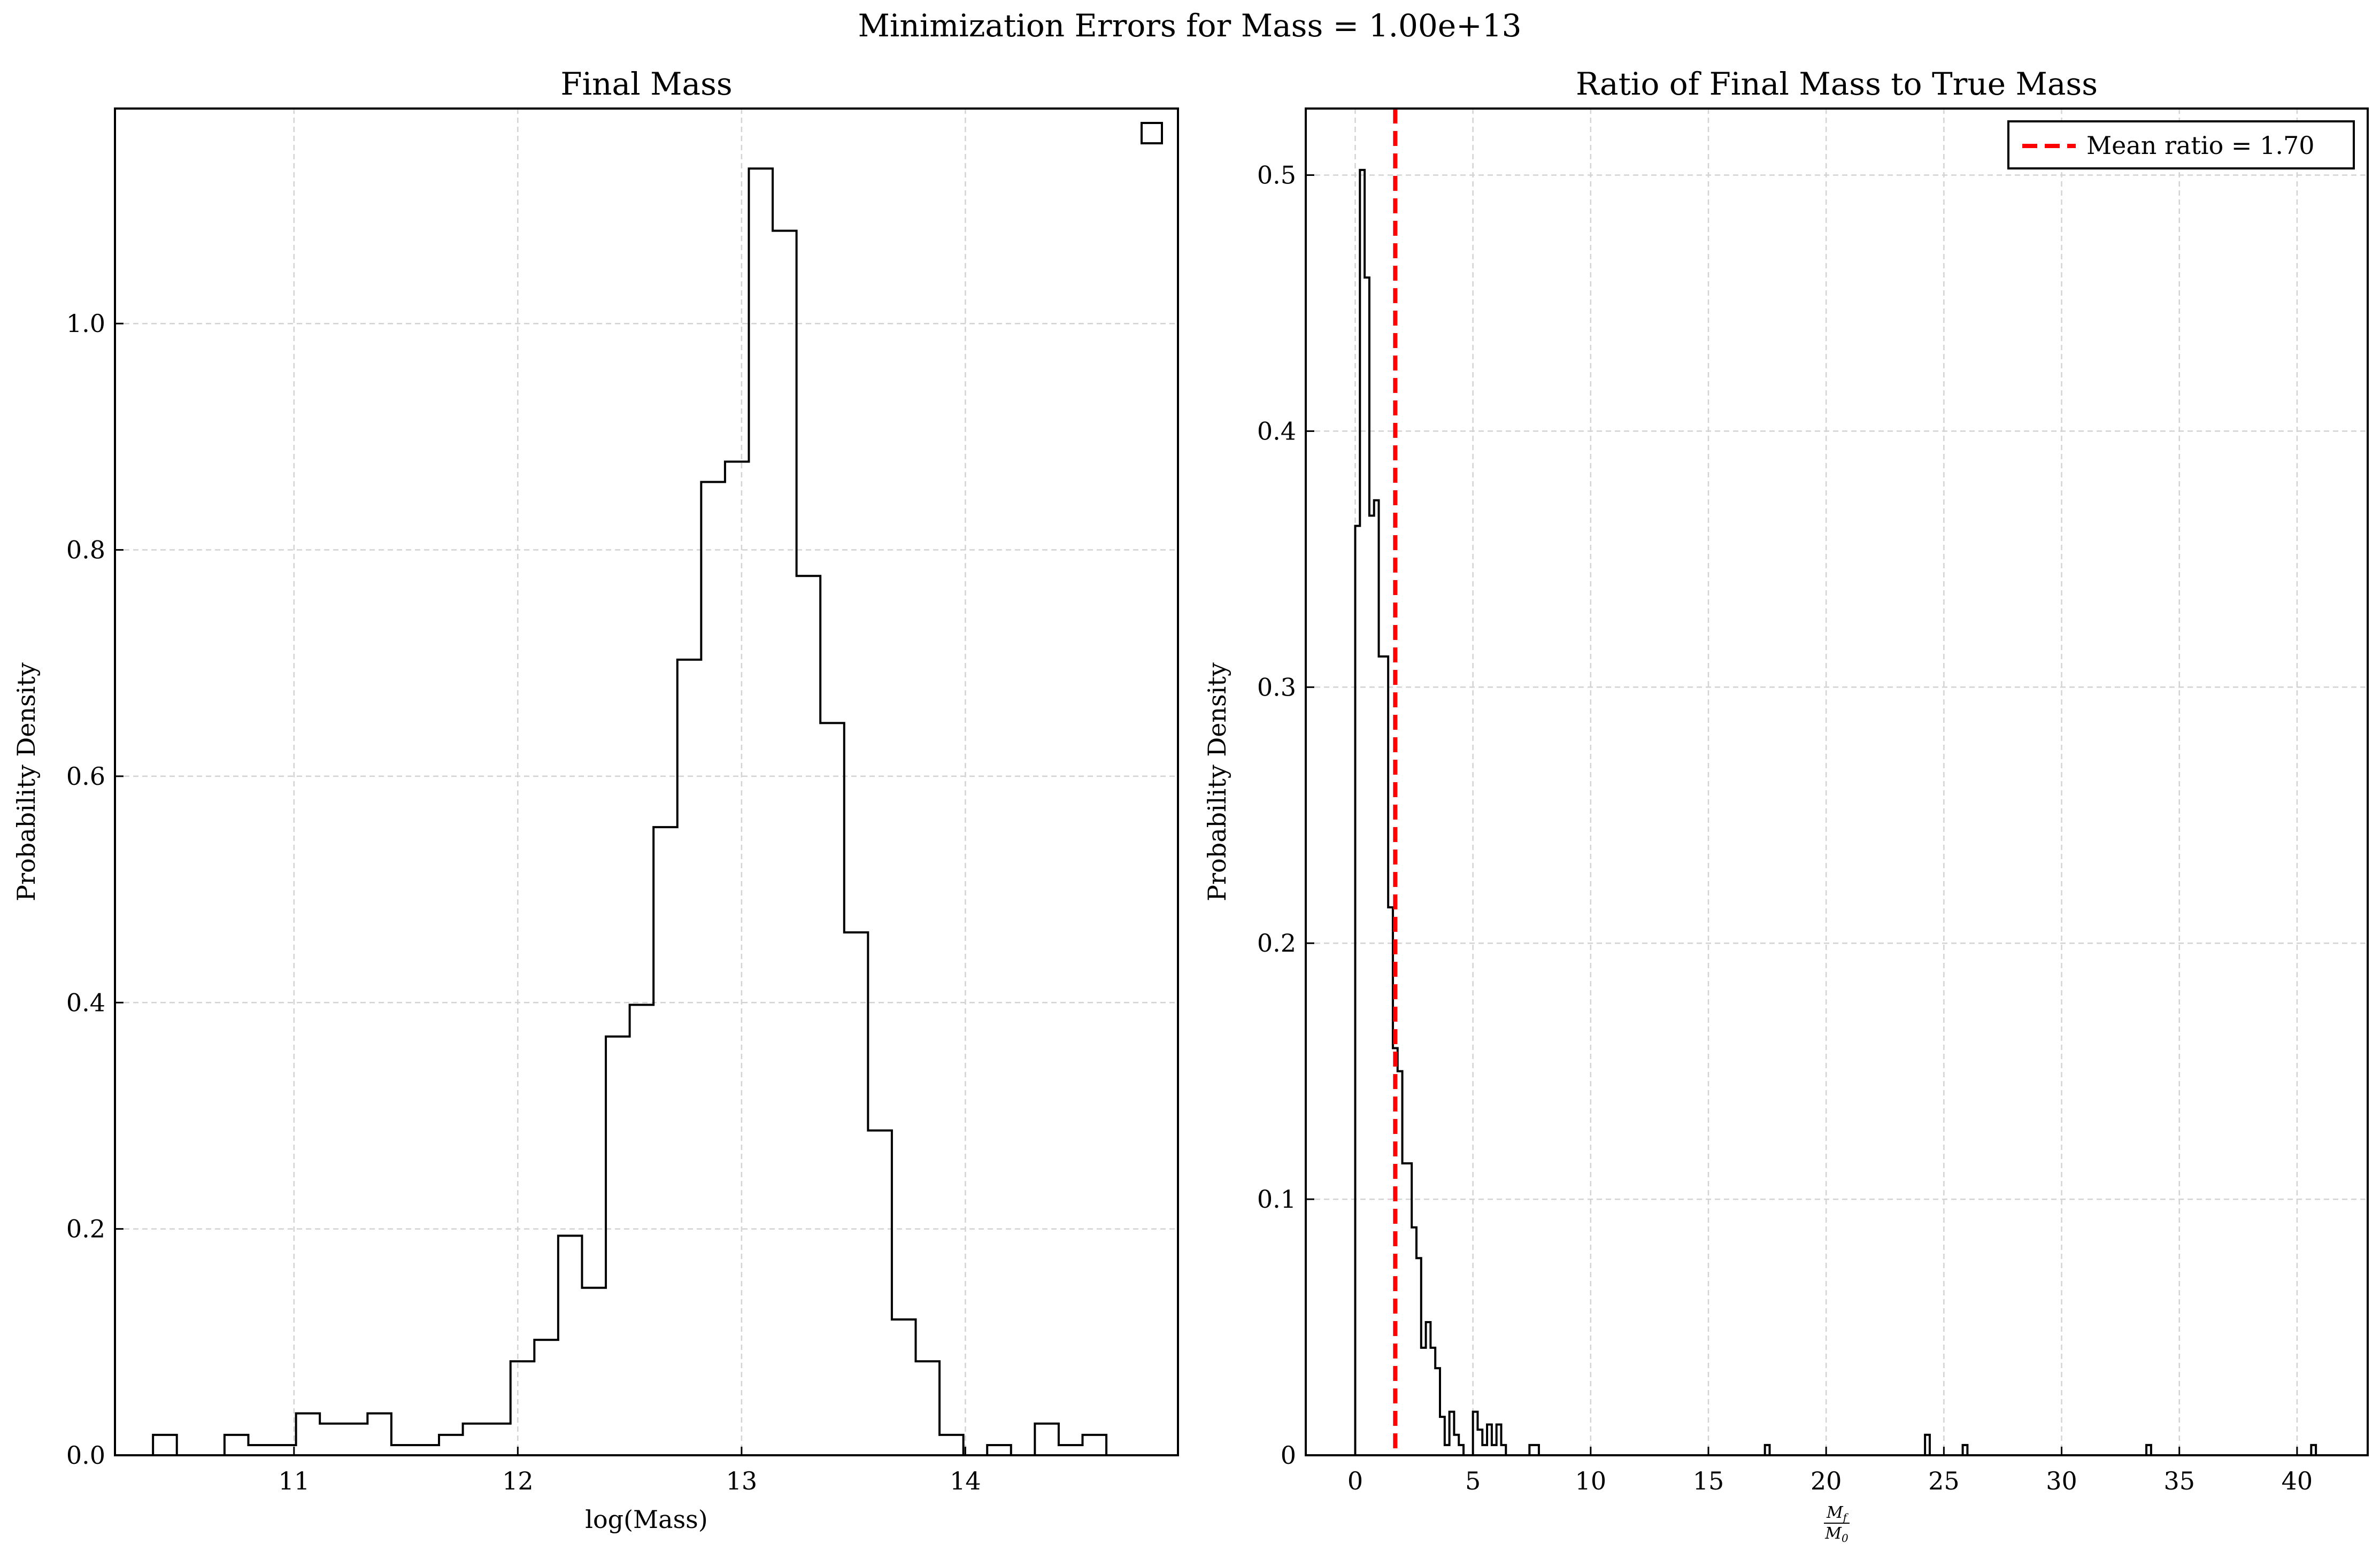  What do you see at coordinates (646, 84) in the screenshot?
I see `final-mass-title: Final Mass` at bounding box center [646, 84].